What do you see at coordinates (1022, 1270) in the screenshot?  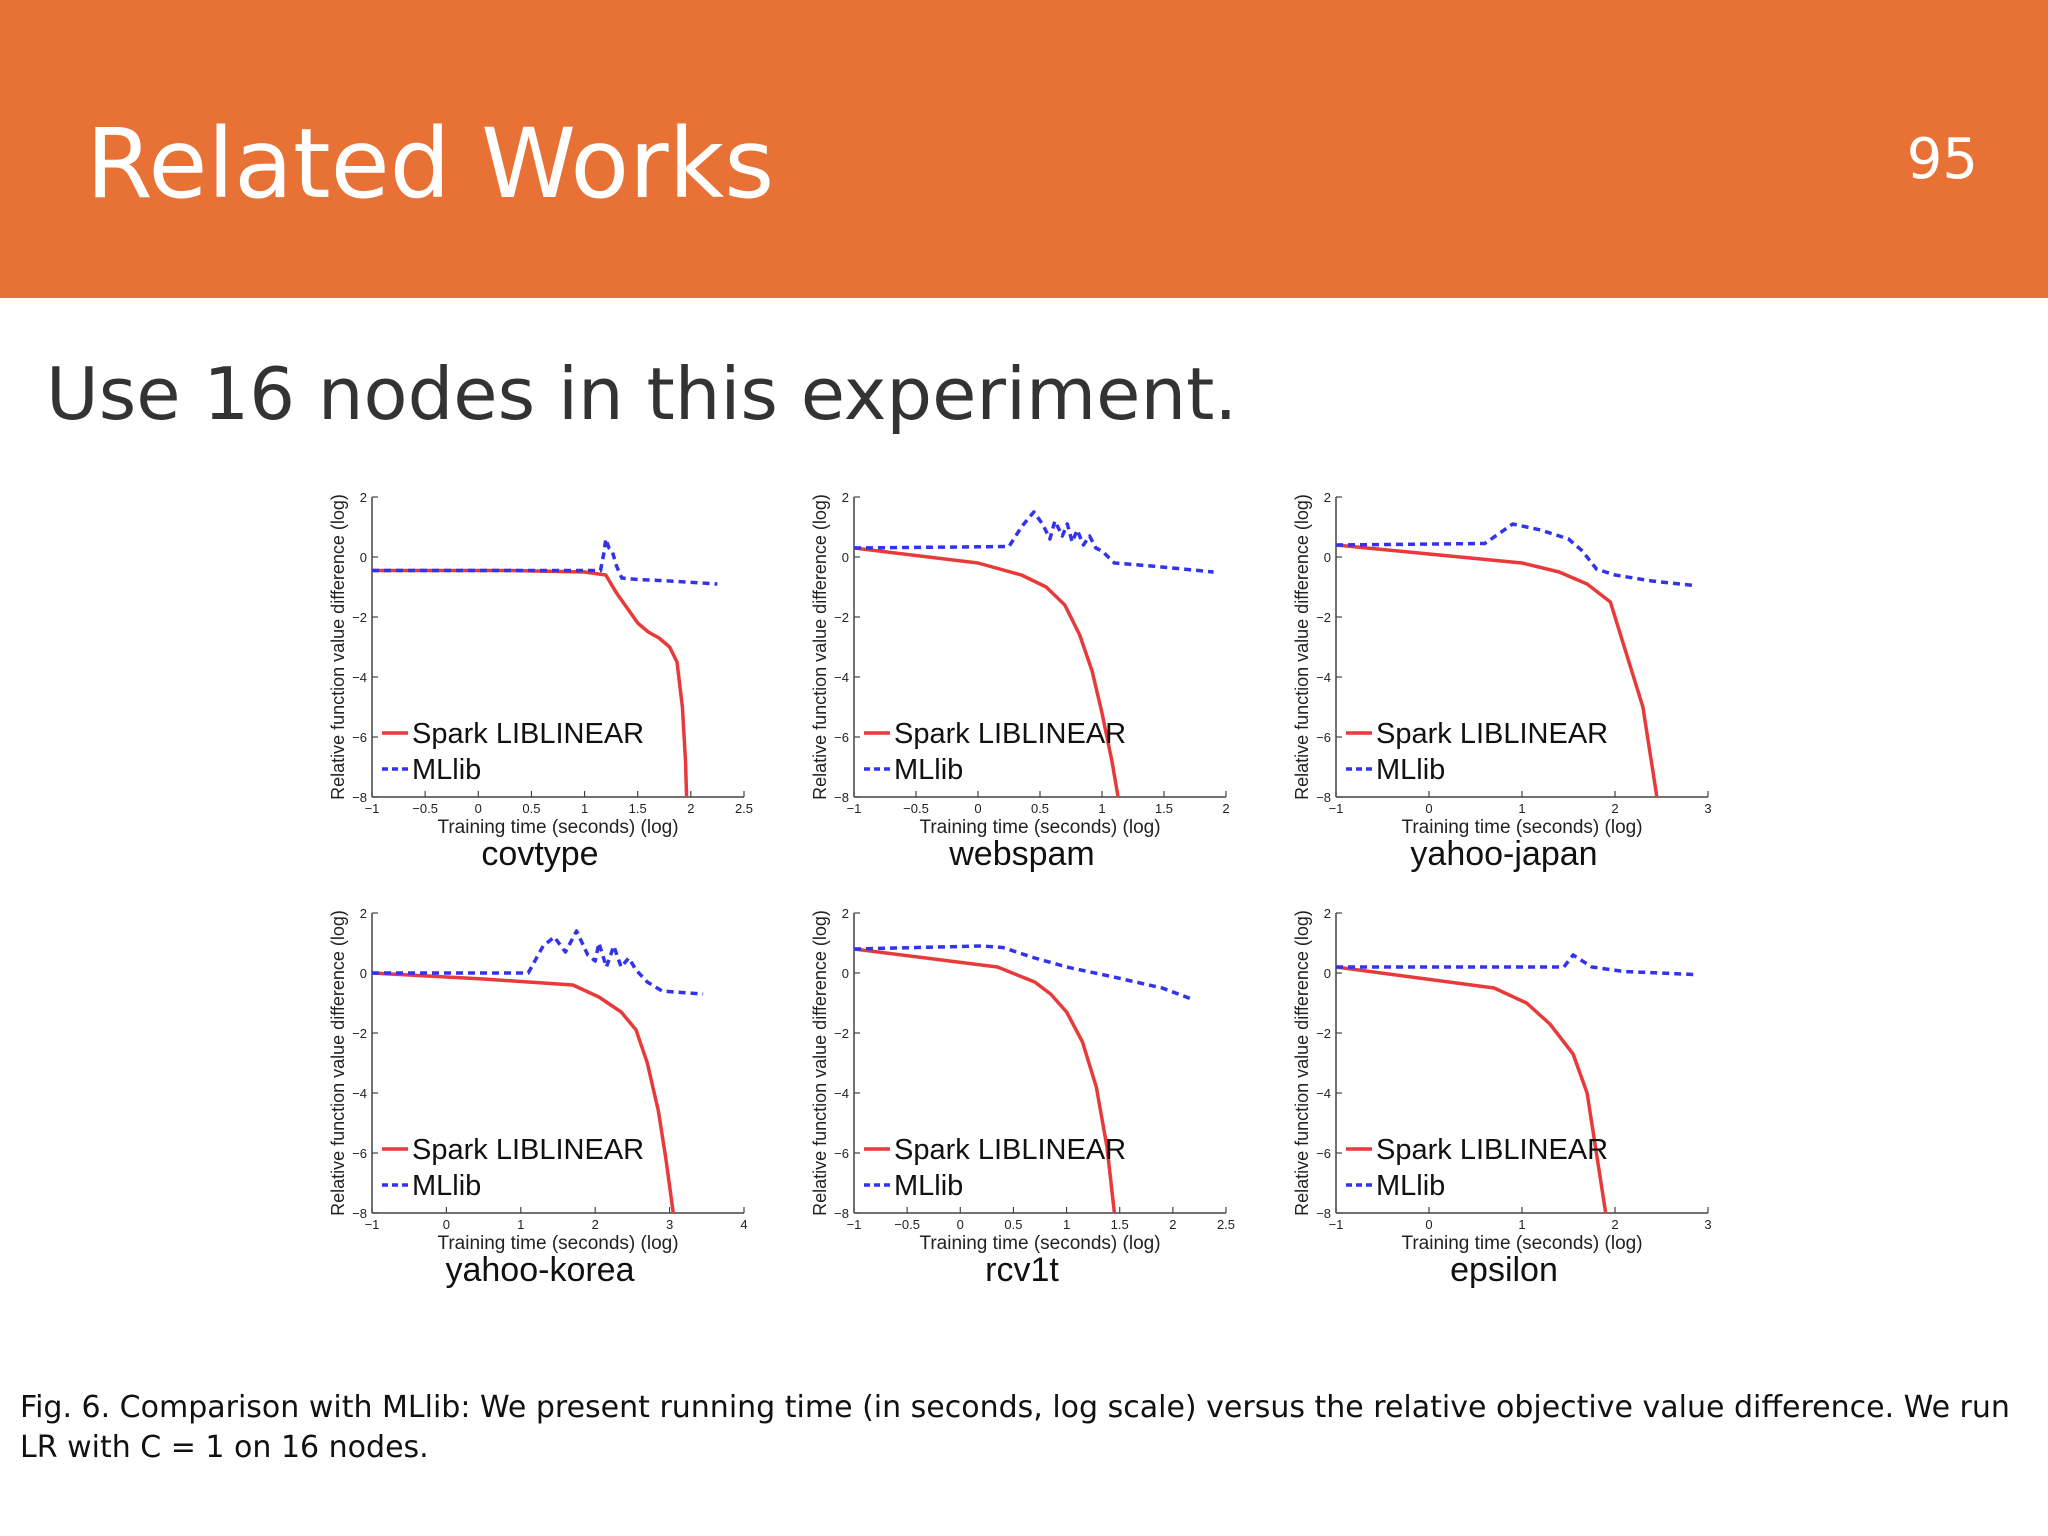 I see `dataset-name: rcv1t` at bounding box center [1022, 1270].